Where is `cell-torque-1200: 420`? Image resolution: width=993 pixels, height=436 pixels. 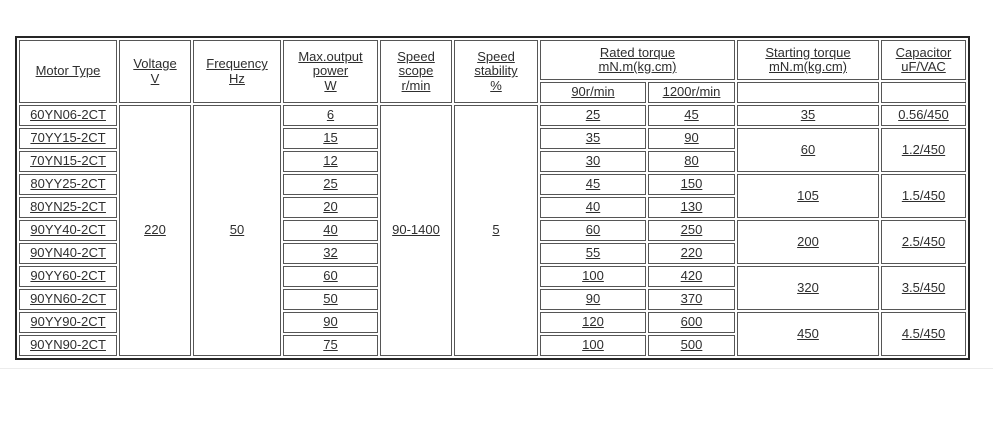 cell-torque-1200: 420 is located at coordinates (691, 276).